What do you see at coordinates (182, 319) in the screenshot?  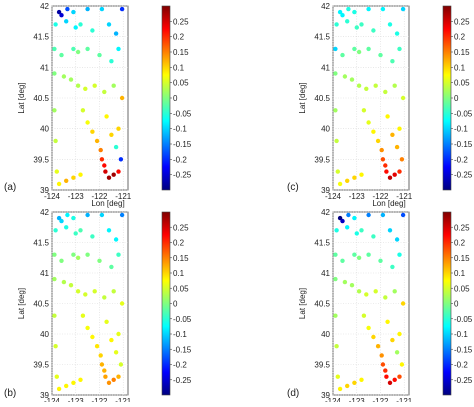 I see `colorbar-tick-label: -0.05` at bounding box center [182, 319].